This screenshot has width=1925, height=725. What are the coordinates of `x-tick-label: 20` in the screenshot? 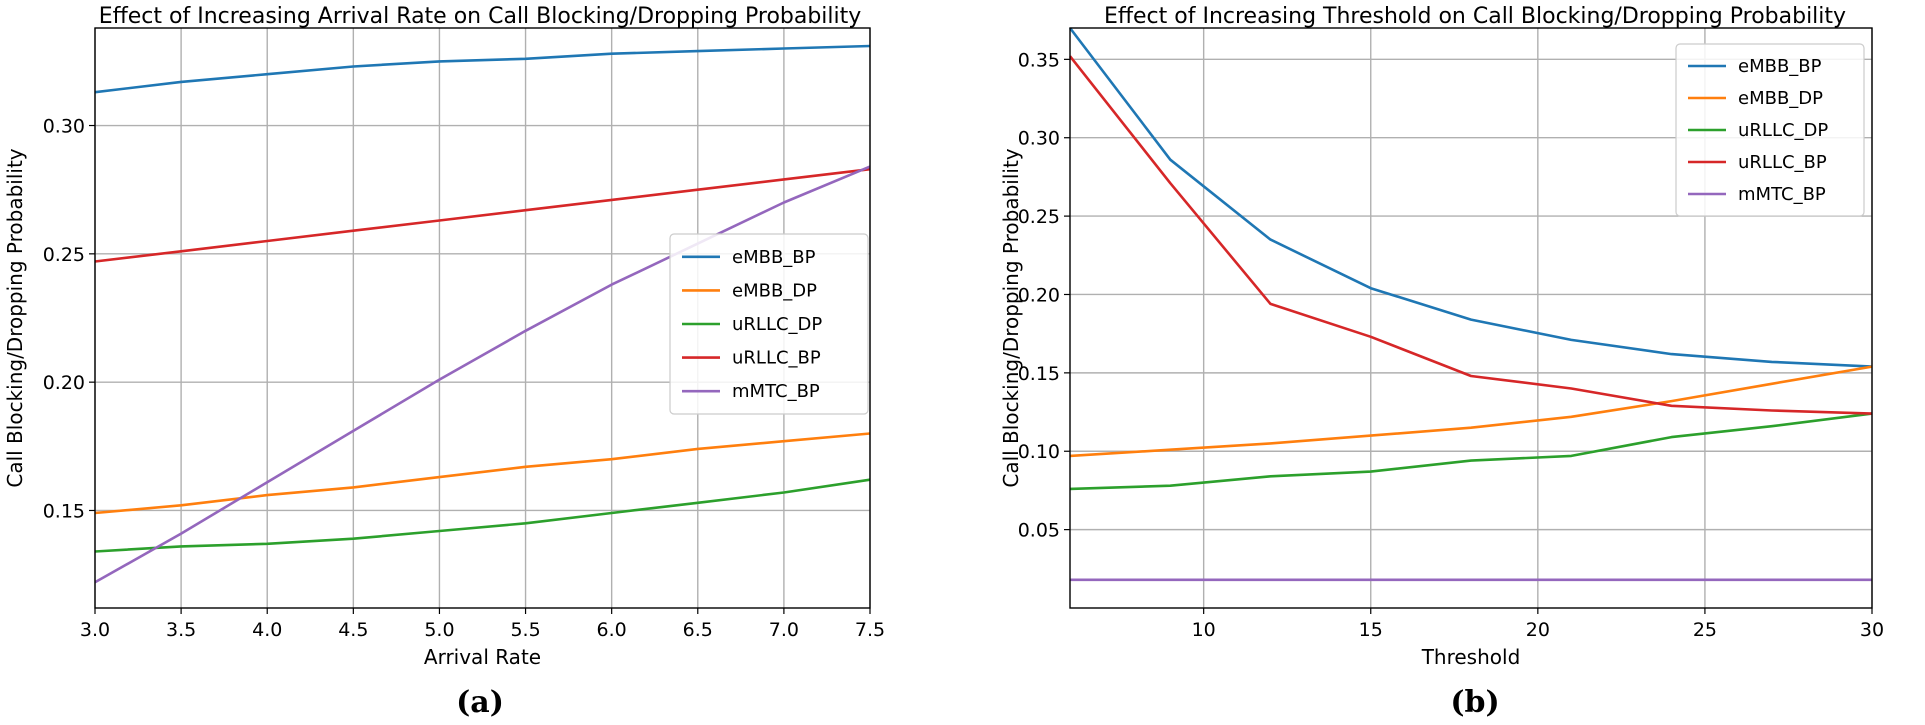 It's located at (1538, 630).